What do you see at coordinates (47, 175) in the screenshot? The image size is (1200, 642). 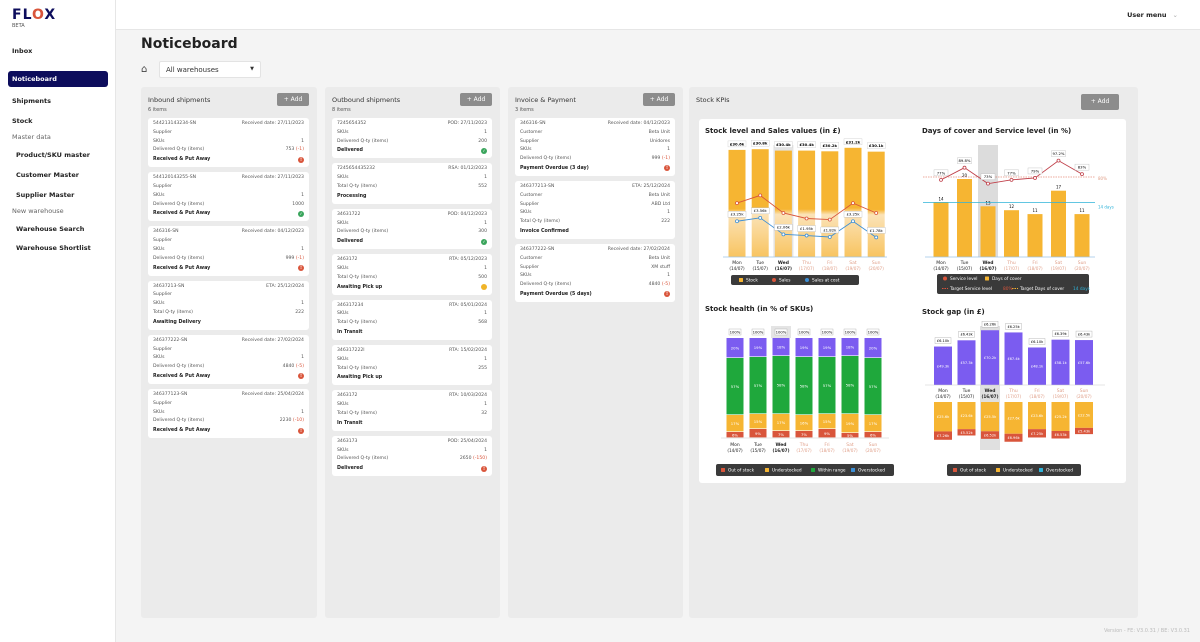 I see `sidebar-item-customer-master: Customer Master` at bounding box center [47, 175].